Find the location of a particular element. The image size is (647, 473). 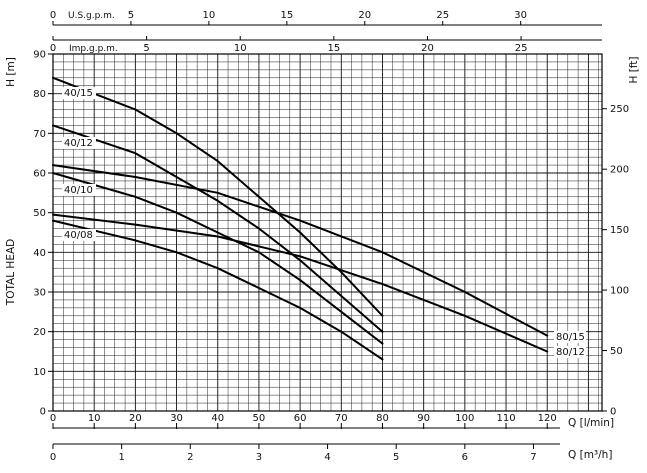

x-usgpm-axis-label: U.S.g.p.m. is located at coordinates (91, 16).